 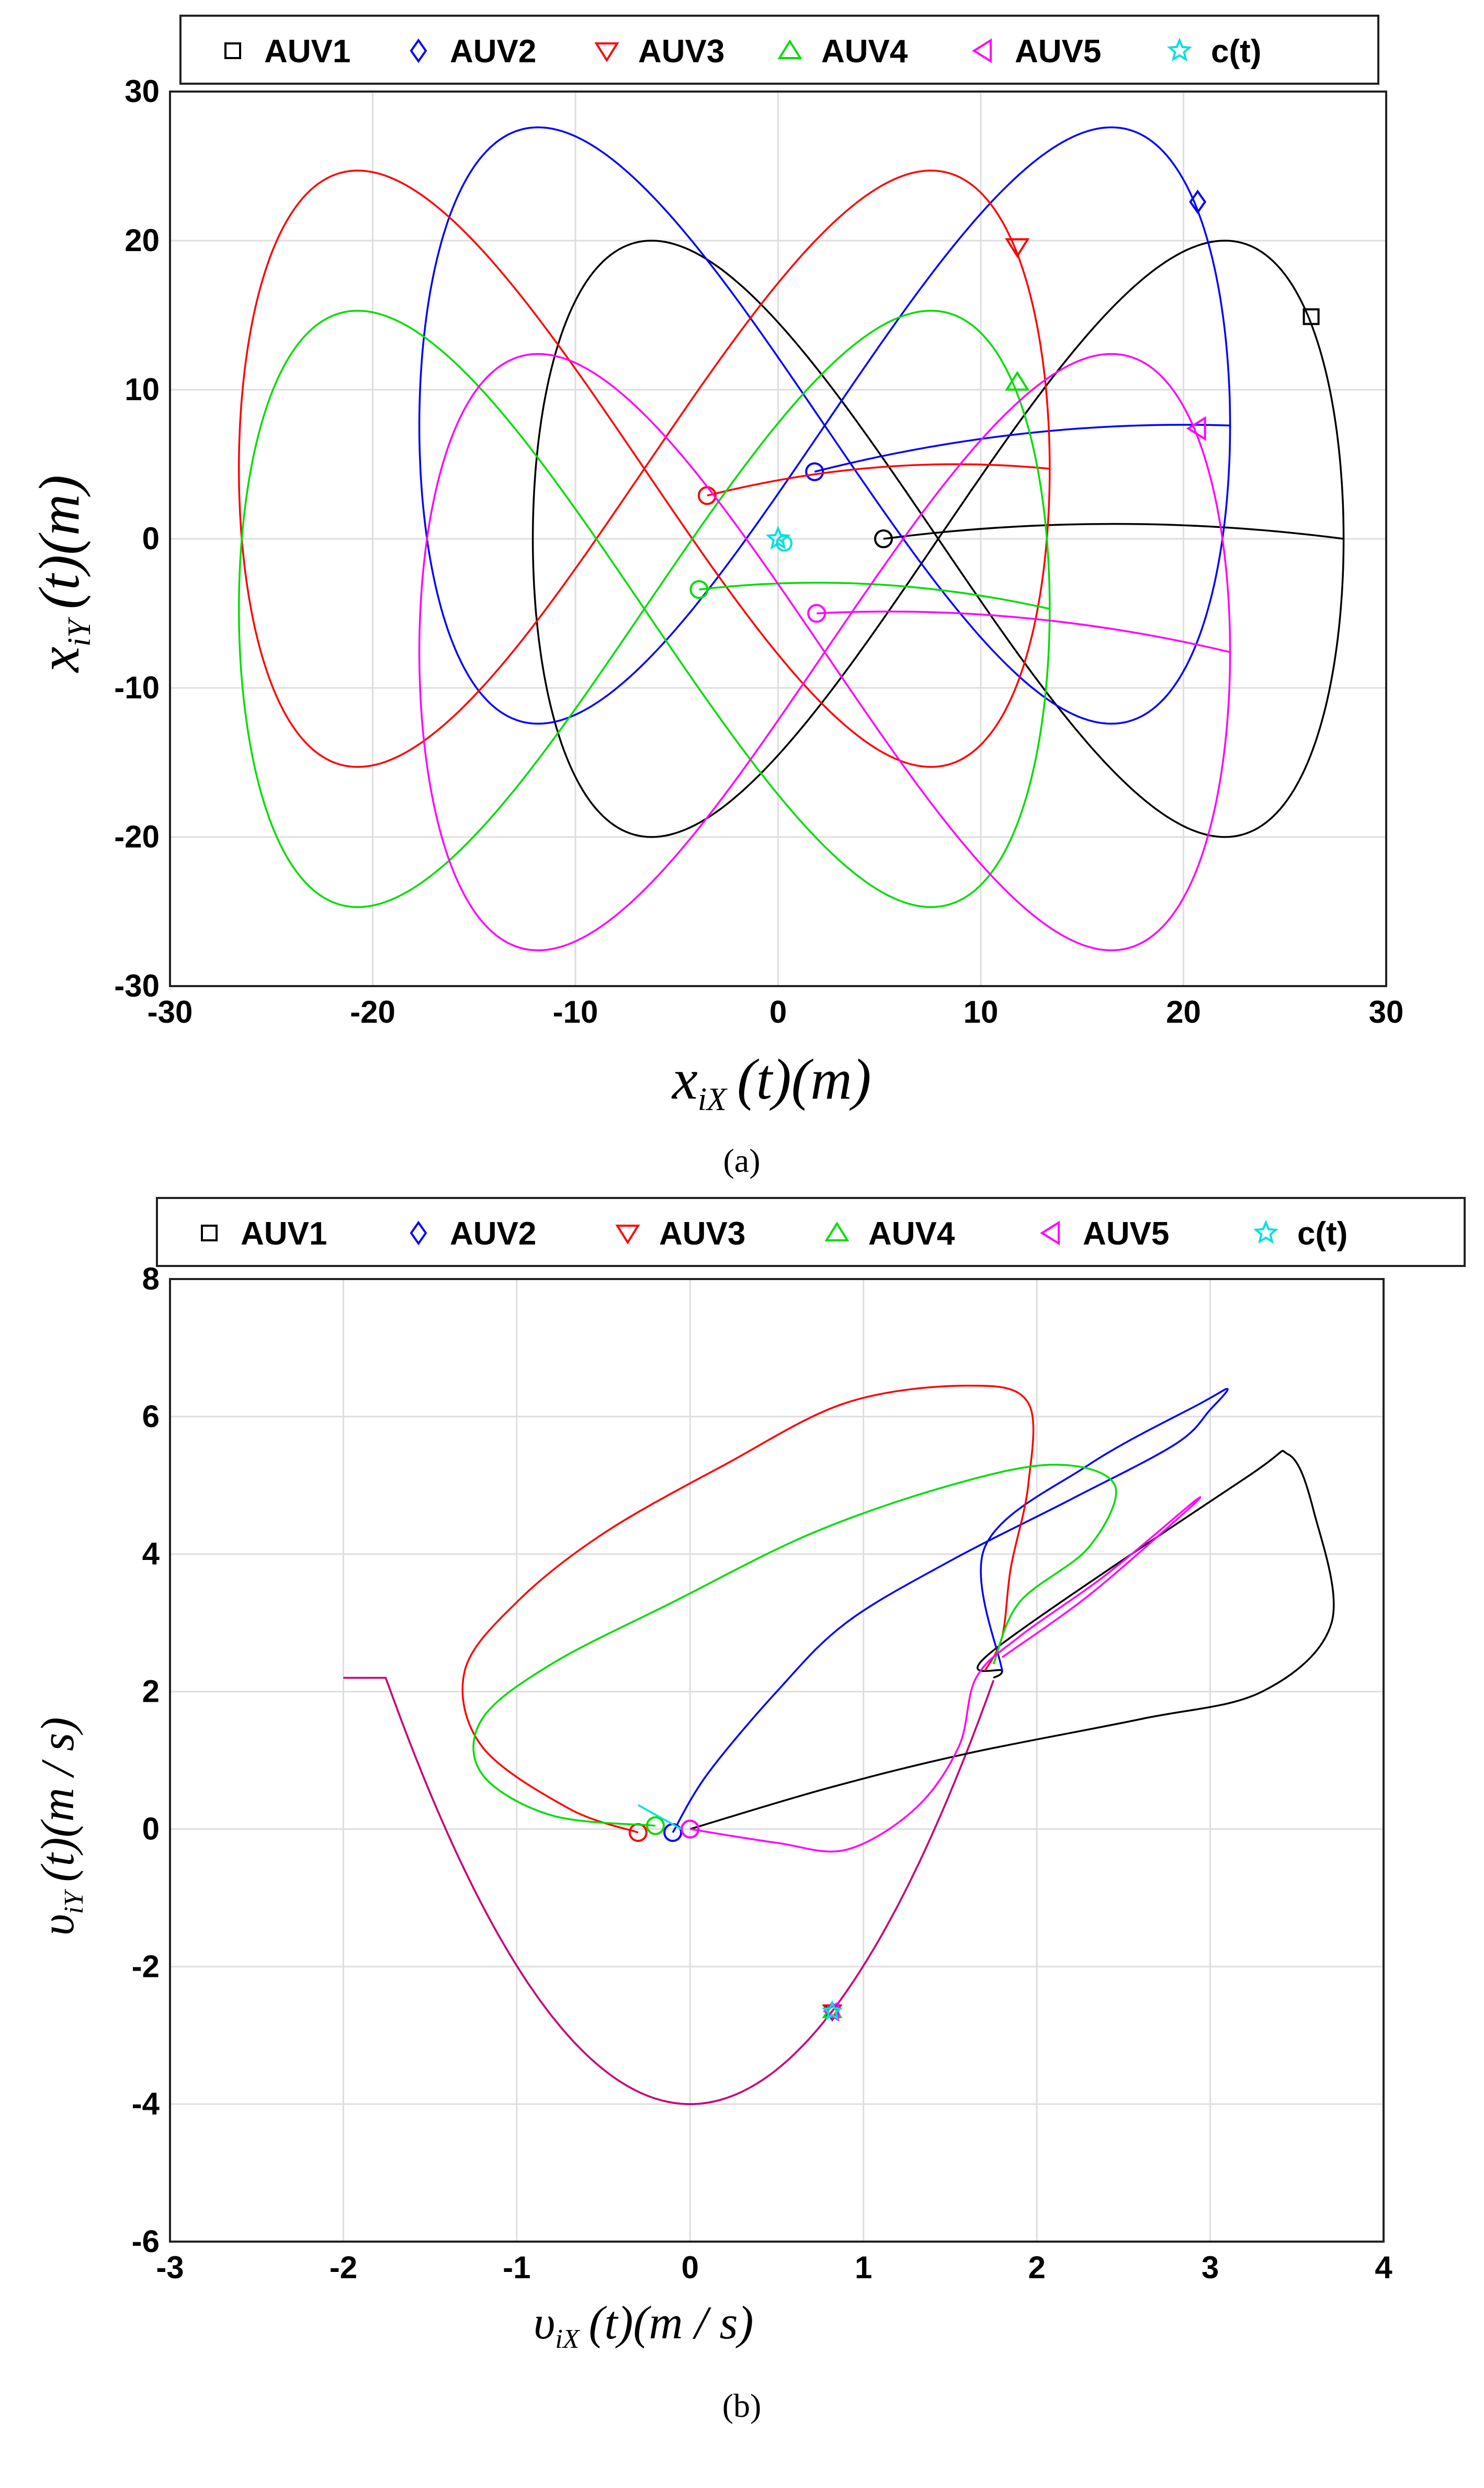 I want to click on panel-b-ytick-label: 2, so click(x=151, y=1692).